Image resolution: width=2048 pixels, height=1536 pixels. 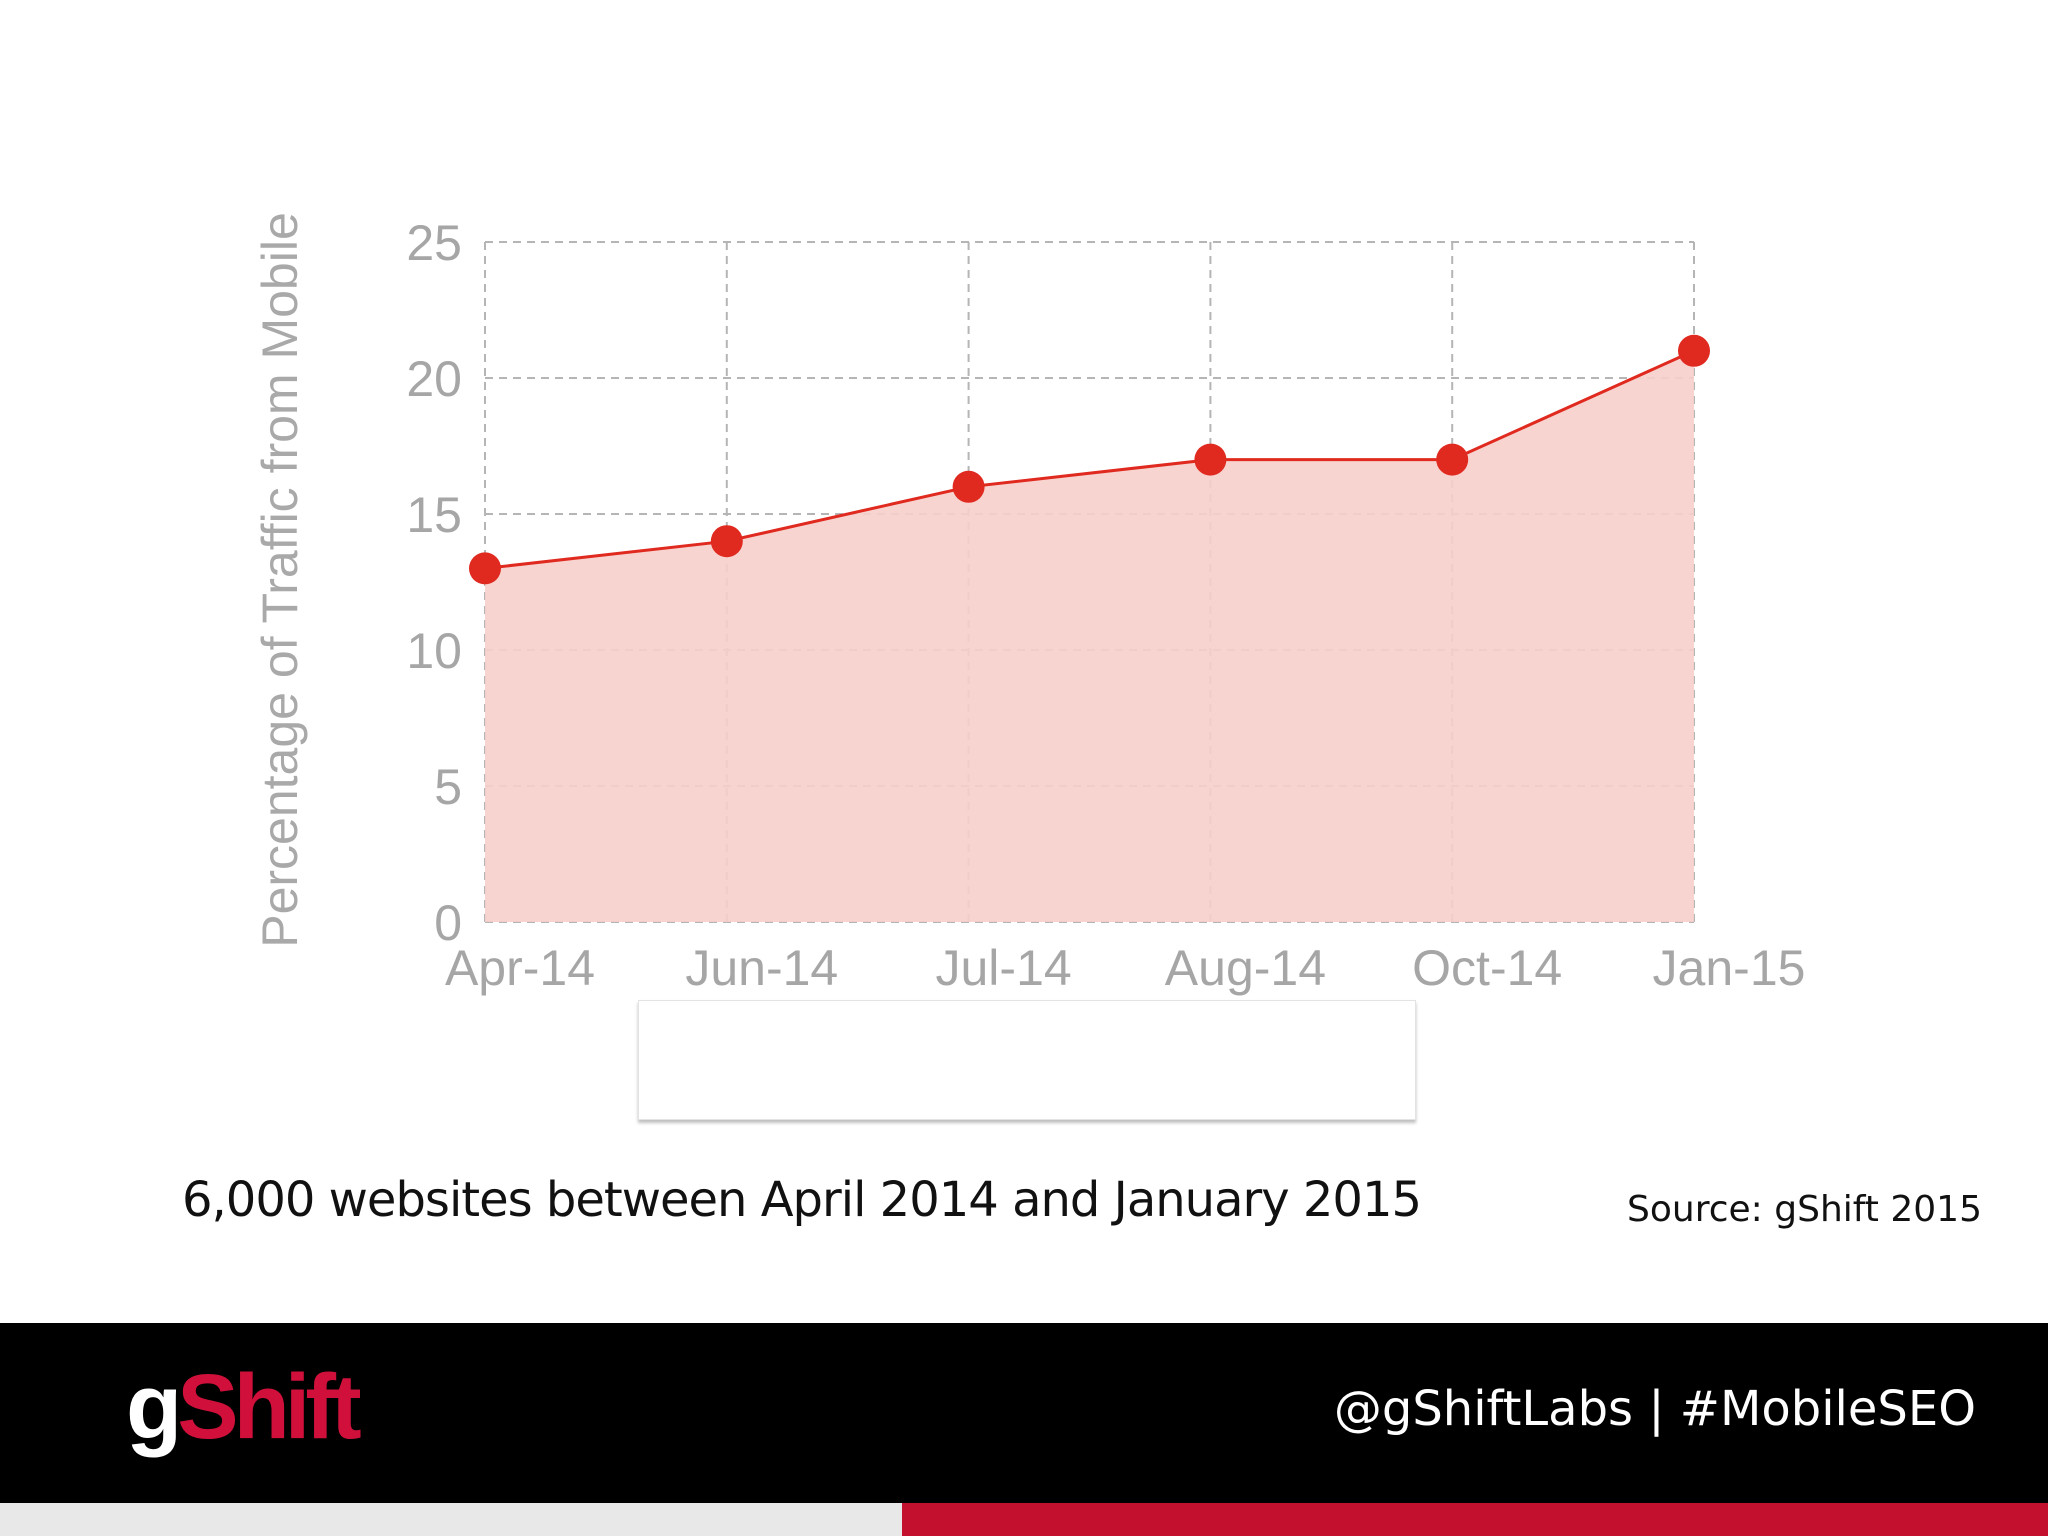 I want to click on y-tick-label: 15, so click(x=434, y=515).